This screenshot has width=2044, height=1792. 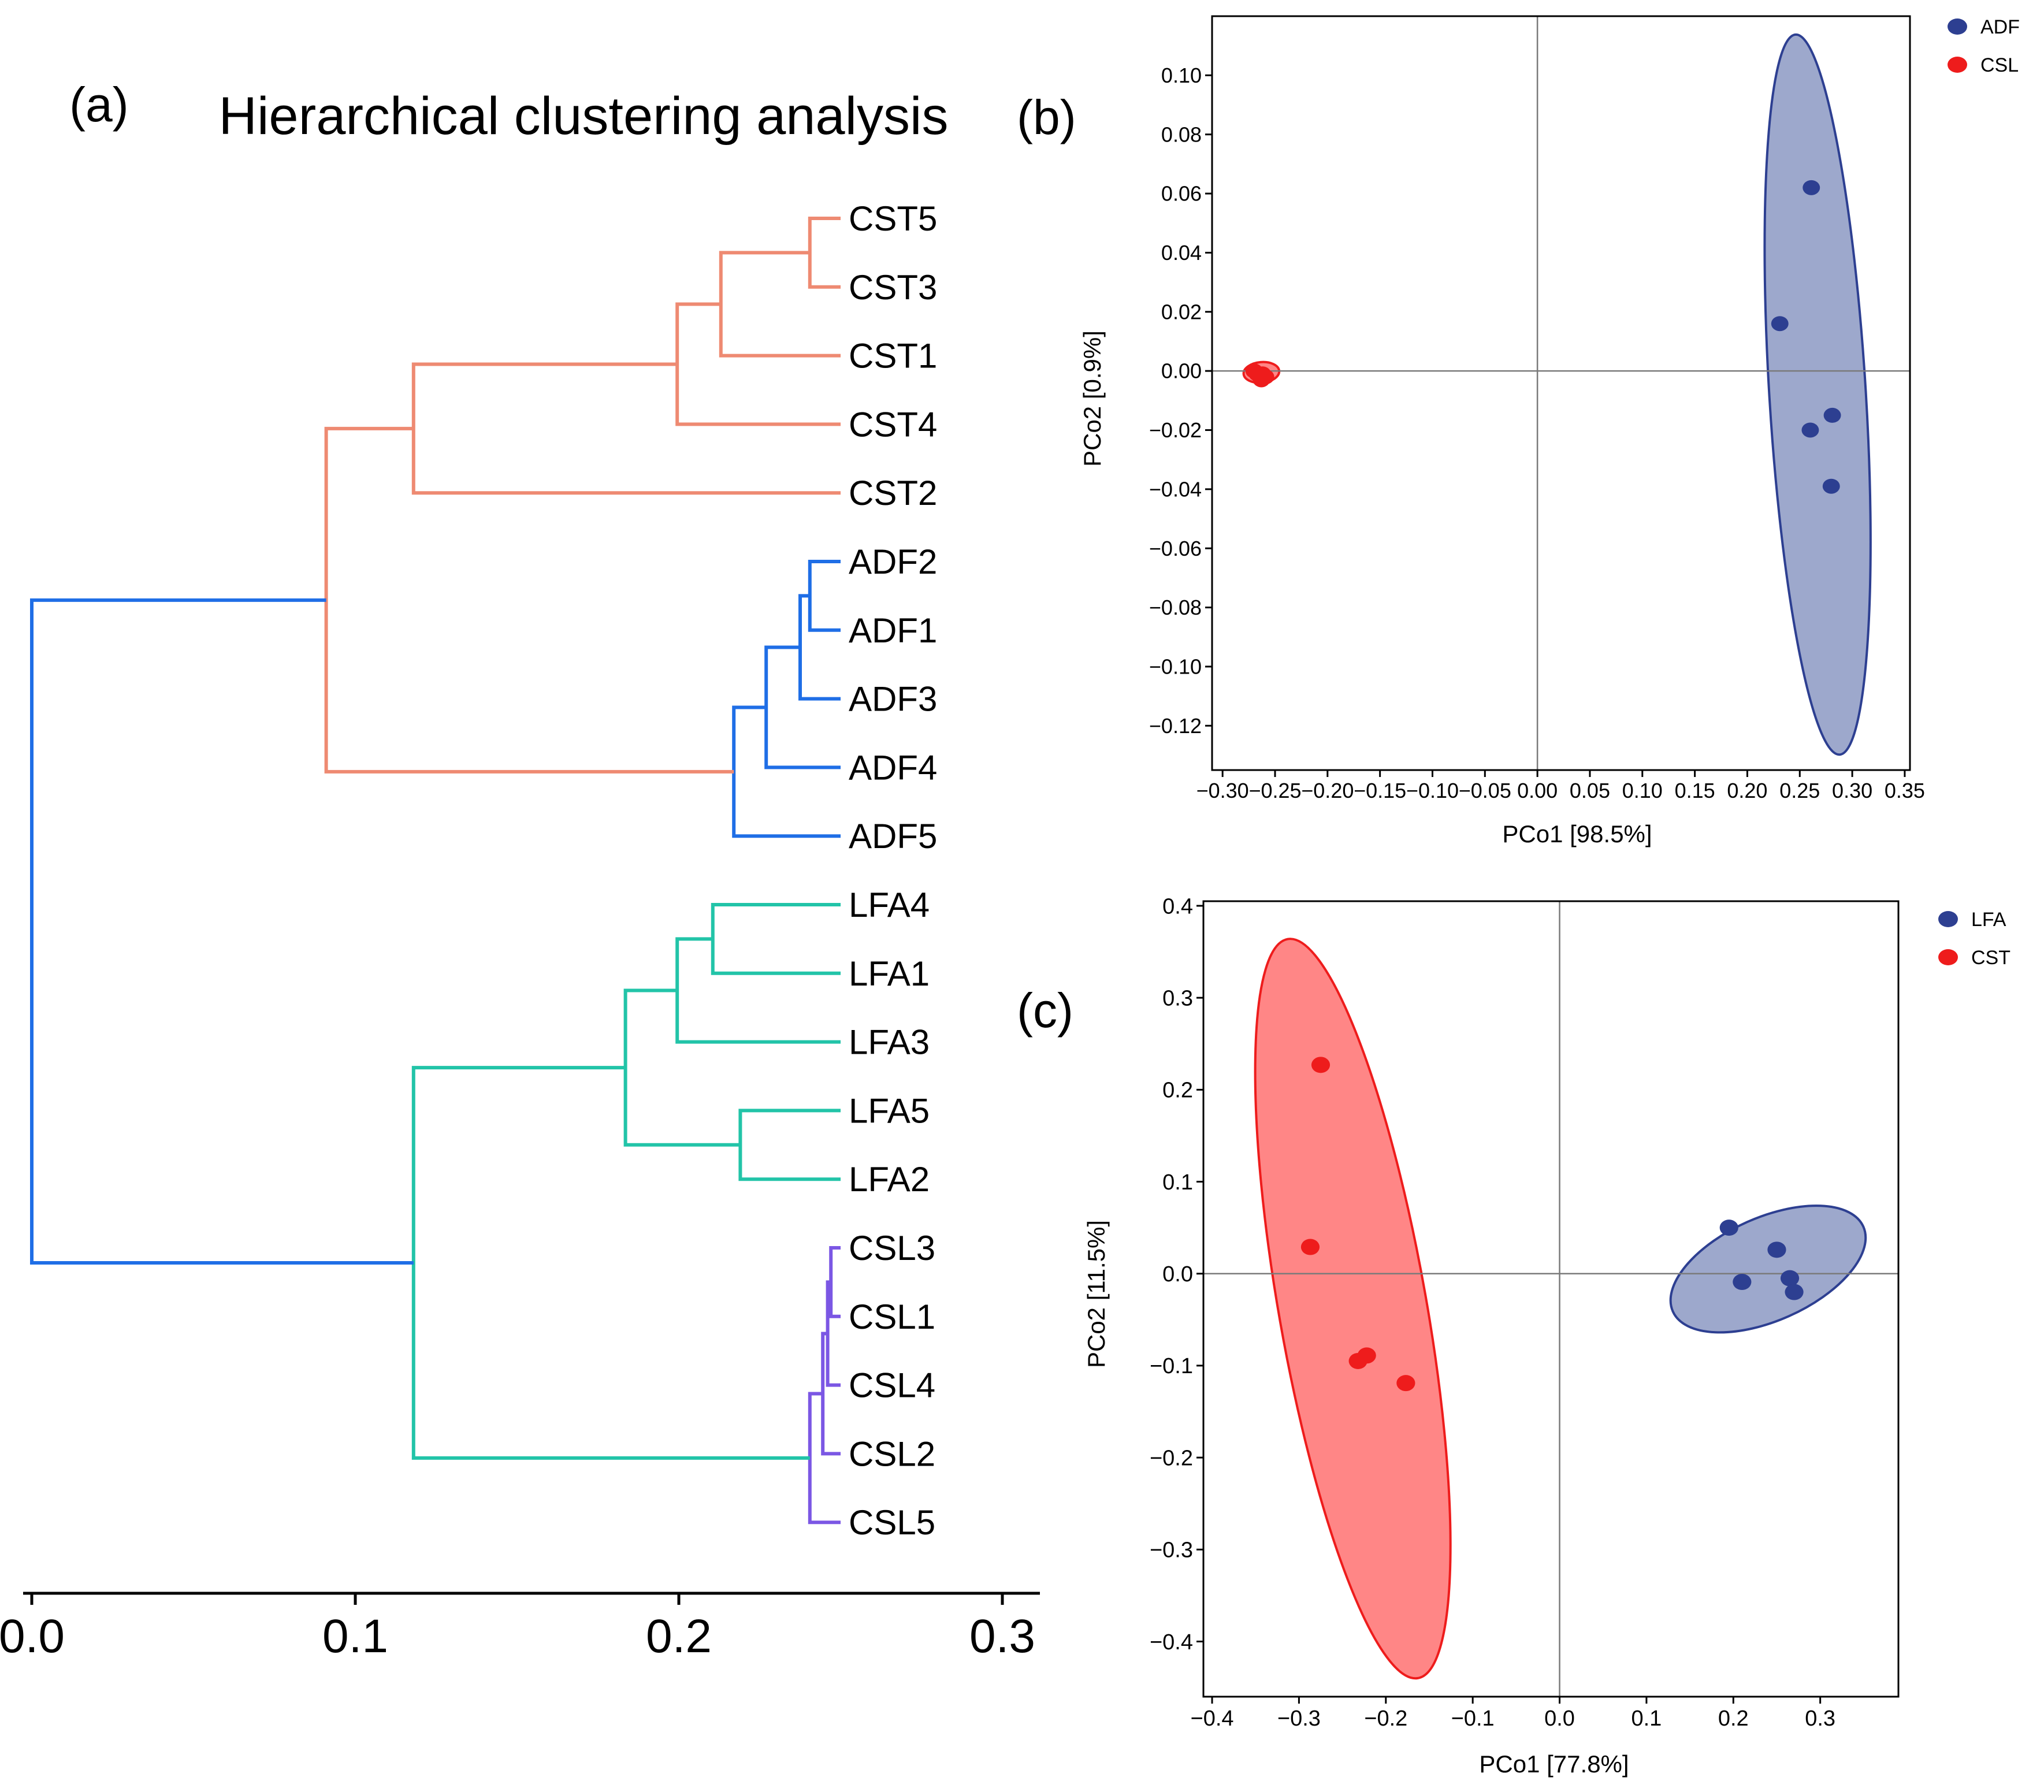 What do you see at coordinates (1175, 430) in the screenshot?
I see `y-tick-label: −0.02` at bounding box center [1175, 430].